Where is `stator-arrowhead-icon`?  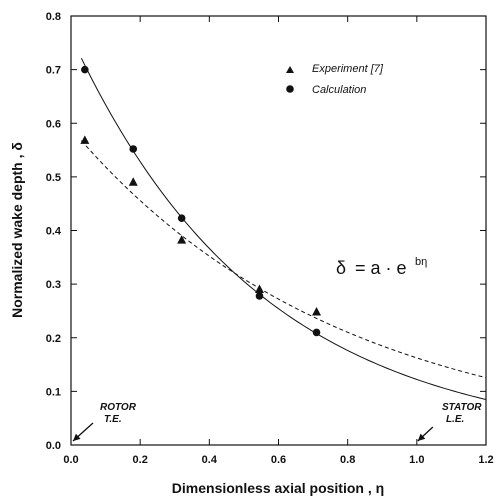
stator-arrowhead-icon is located at coordinates (421, 437).